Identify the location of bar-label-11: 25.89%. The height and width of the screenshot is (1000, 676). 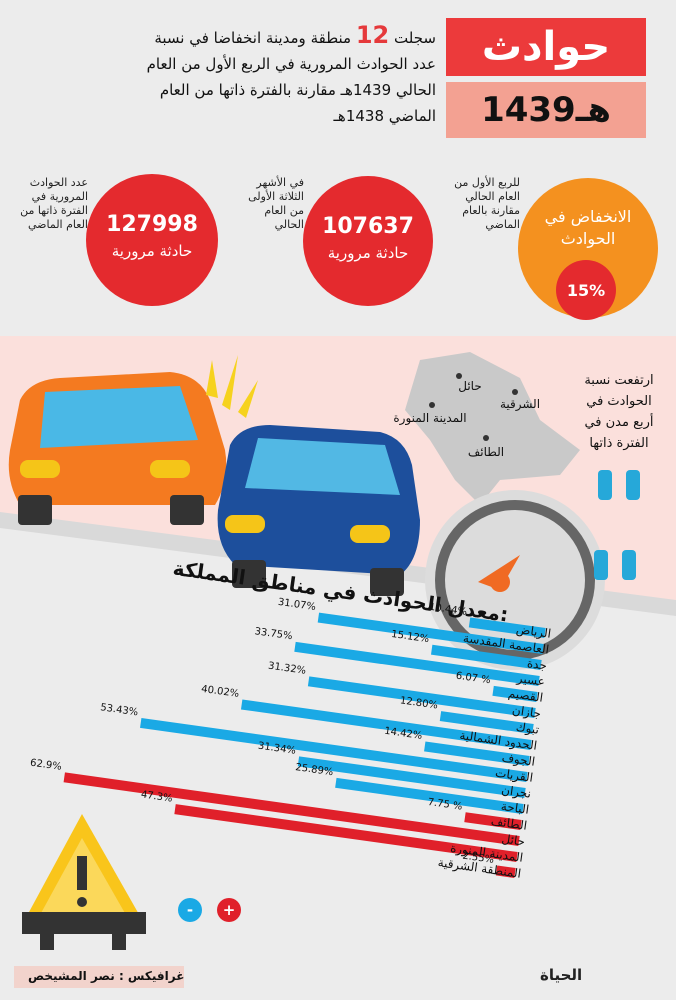
(314, 770).